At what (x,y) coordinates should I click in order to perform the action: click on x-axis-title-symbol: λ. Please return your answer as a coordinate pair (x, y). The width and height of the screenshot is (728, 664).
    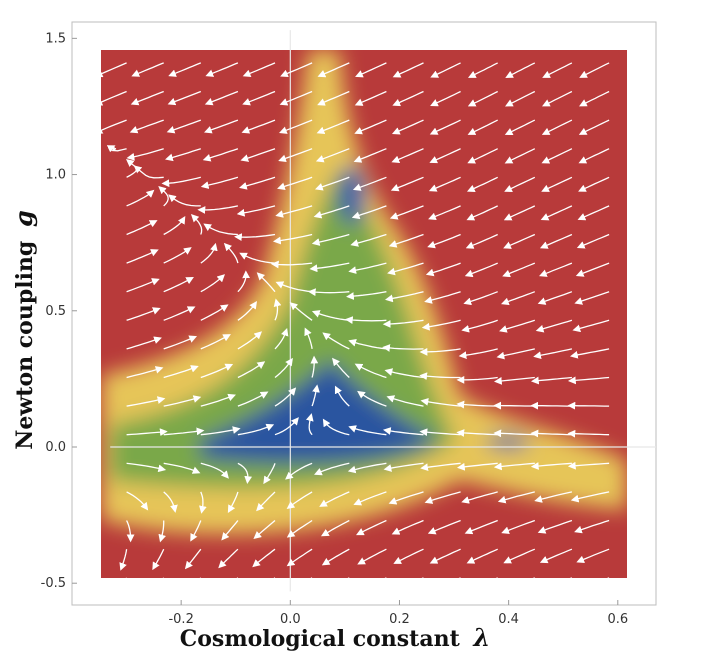
    Looking at the image, I should click on (481, 637).